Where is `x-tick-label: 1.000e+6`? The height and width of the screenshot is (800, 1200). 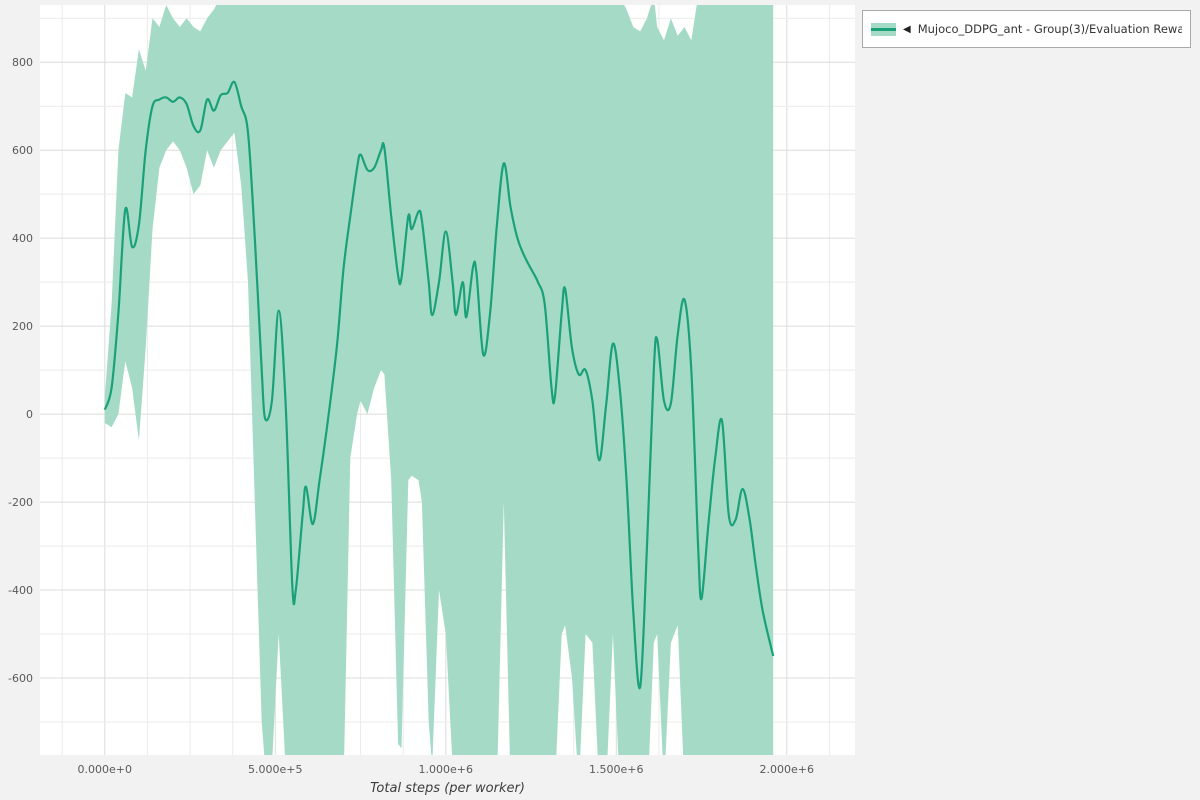 x-tick-label: 1.000e+6 is located at coordinates (446, 769).